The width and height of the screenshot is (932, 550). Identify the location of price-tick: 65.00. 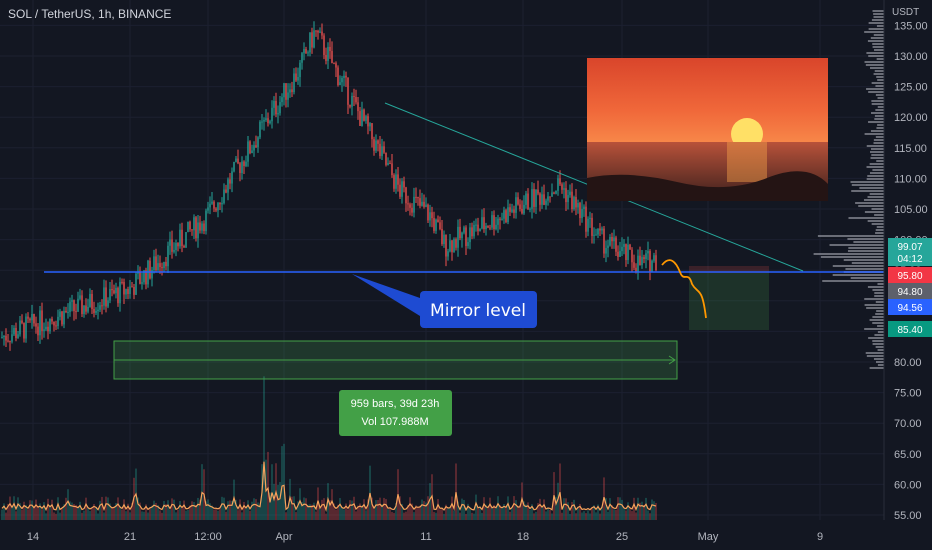
(908, 455).